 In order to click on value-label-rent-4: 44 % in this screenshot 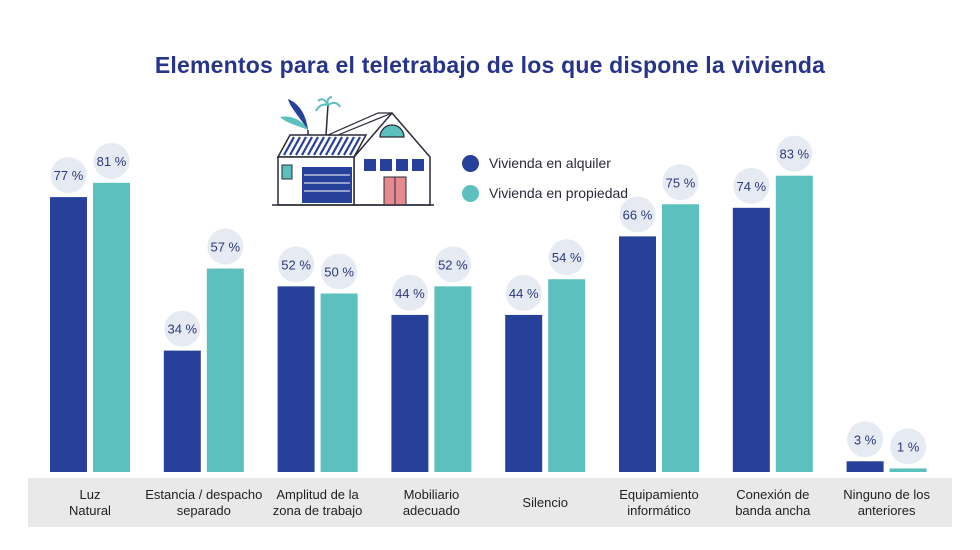, I will do `click(524, 293)`.